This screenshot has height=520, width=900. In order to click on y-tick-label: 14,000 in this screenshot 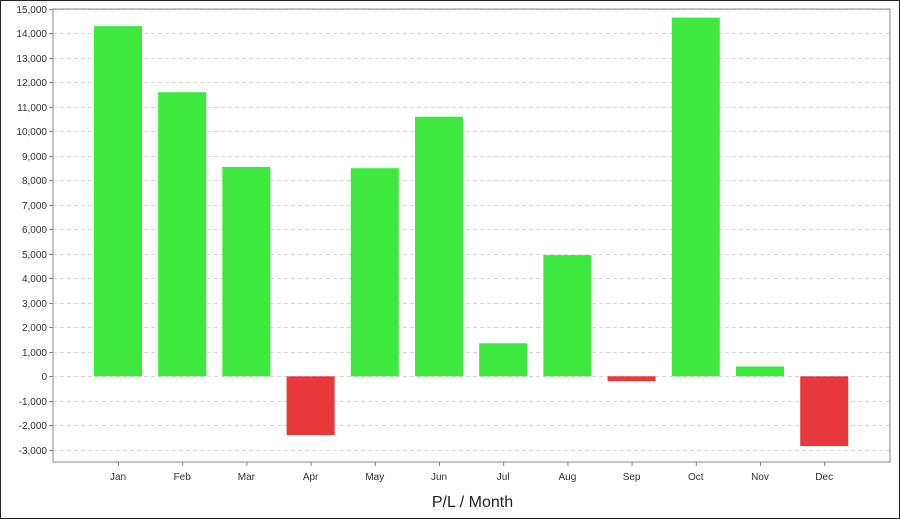, I will do `click(31, 34)`.